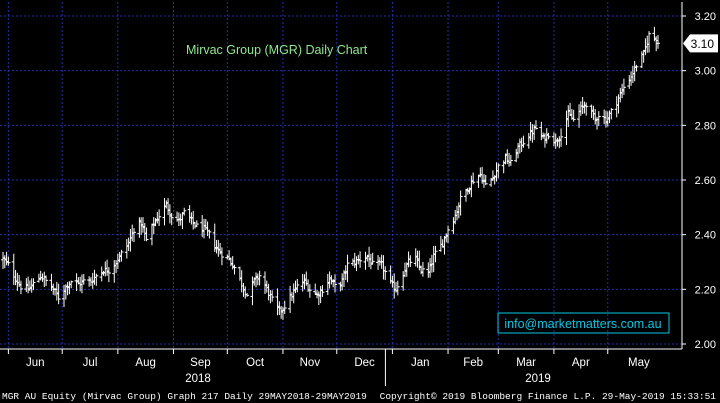  I want to click on x-month-label: Oct, so click(255, 363).